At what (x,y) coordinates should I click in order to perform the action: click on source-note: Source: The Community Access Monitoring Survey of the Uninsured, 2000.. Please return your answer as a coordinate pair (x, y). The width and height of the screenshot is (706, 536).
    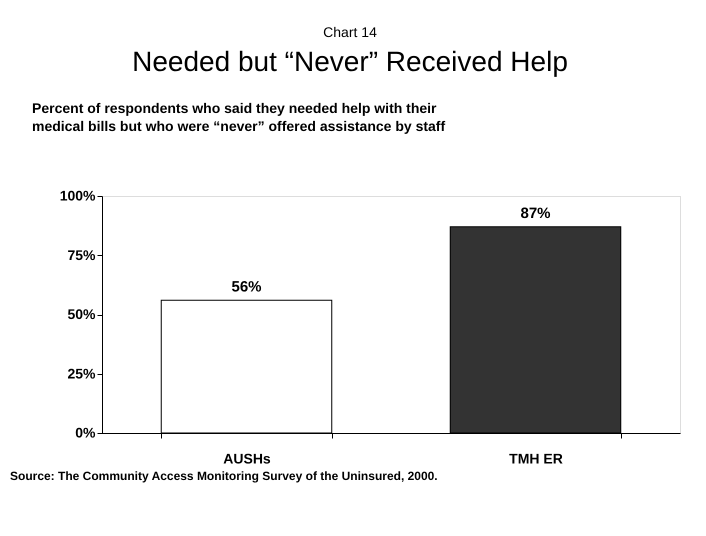
    Looking at the image, I should click on (224, 476).